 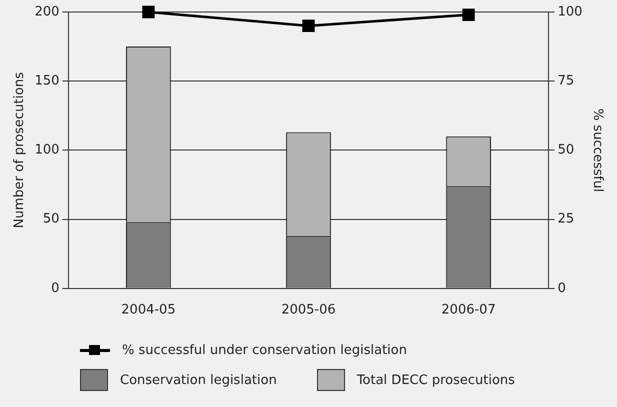 What do you see at coordinates (20, 150) in the screenshot?
I see `y-axis-title: Number of prosecutions` at bounding box center [20, 150].